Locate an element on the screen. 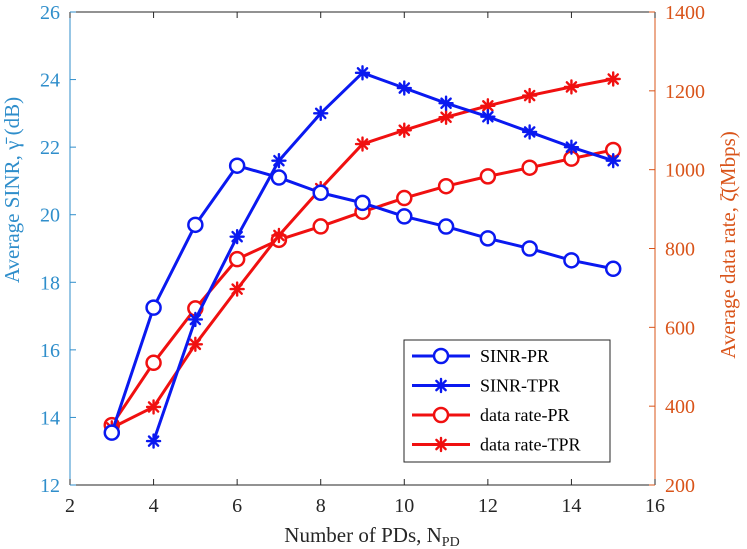  x-tick-label: 2 is located at coordinates (70, 506).